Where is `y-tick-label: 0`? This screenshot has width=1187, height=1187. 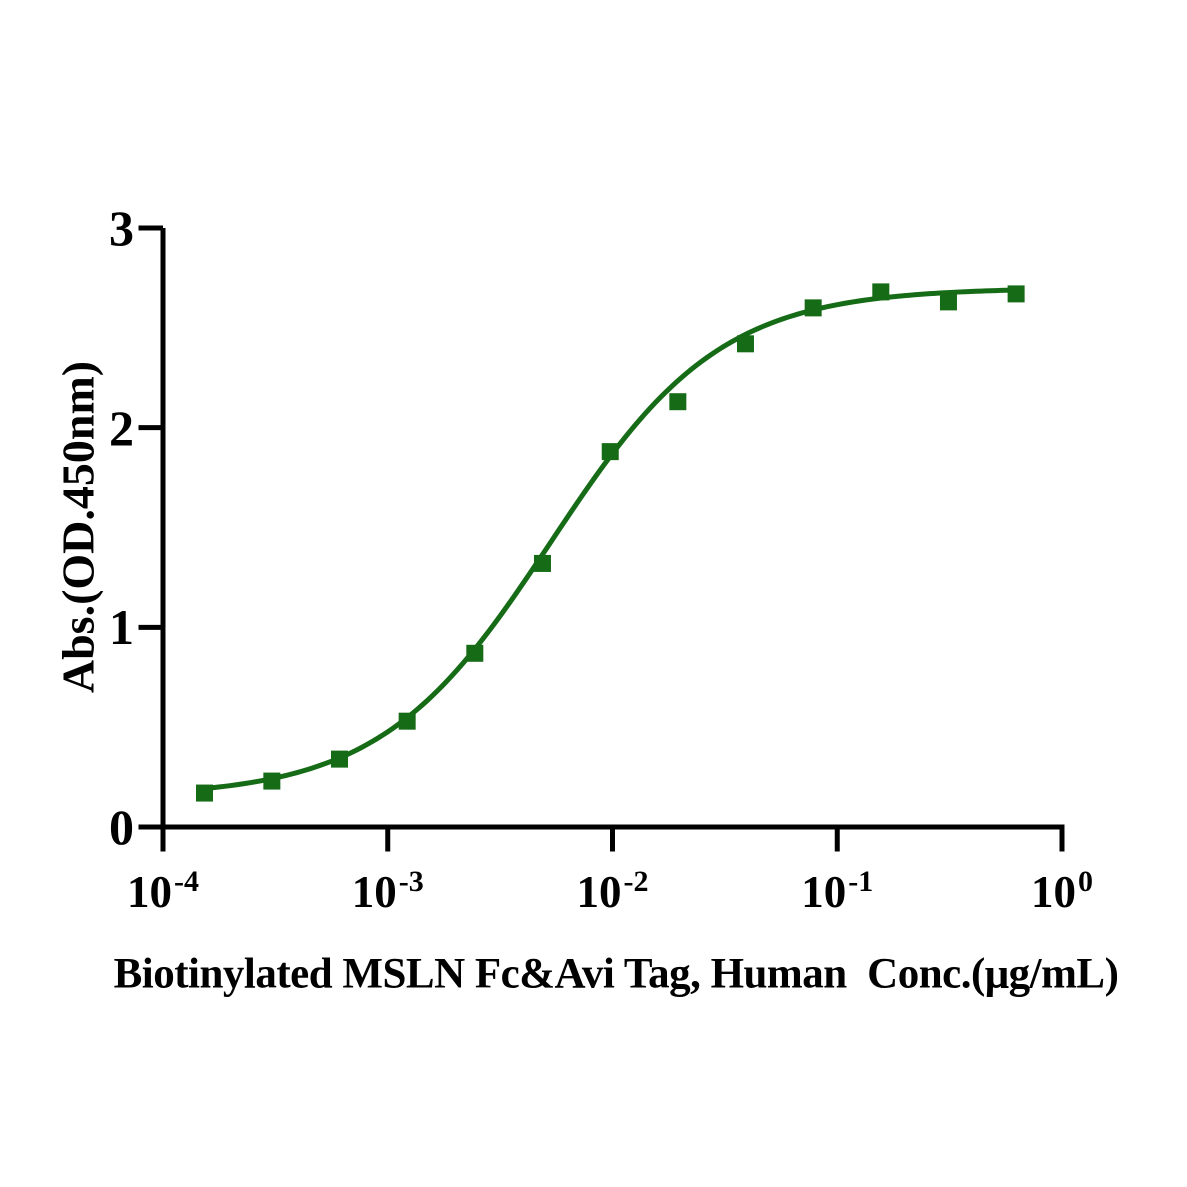 y-tick-label: 0 is located at coordinates (121, 827).